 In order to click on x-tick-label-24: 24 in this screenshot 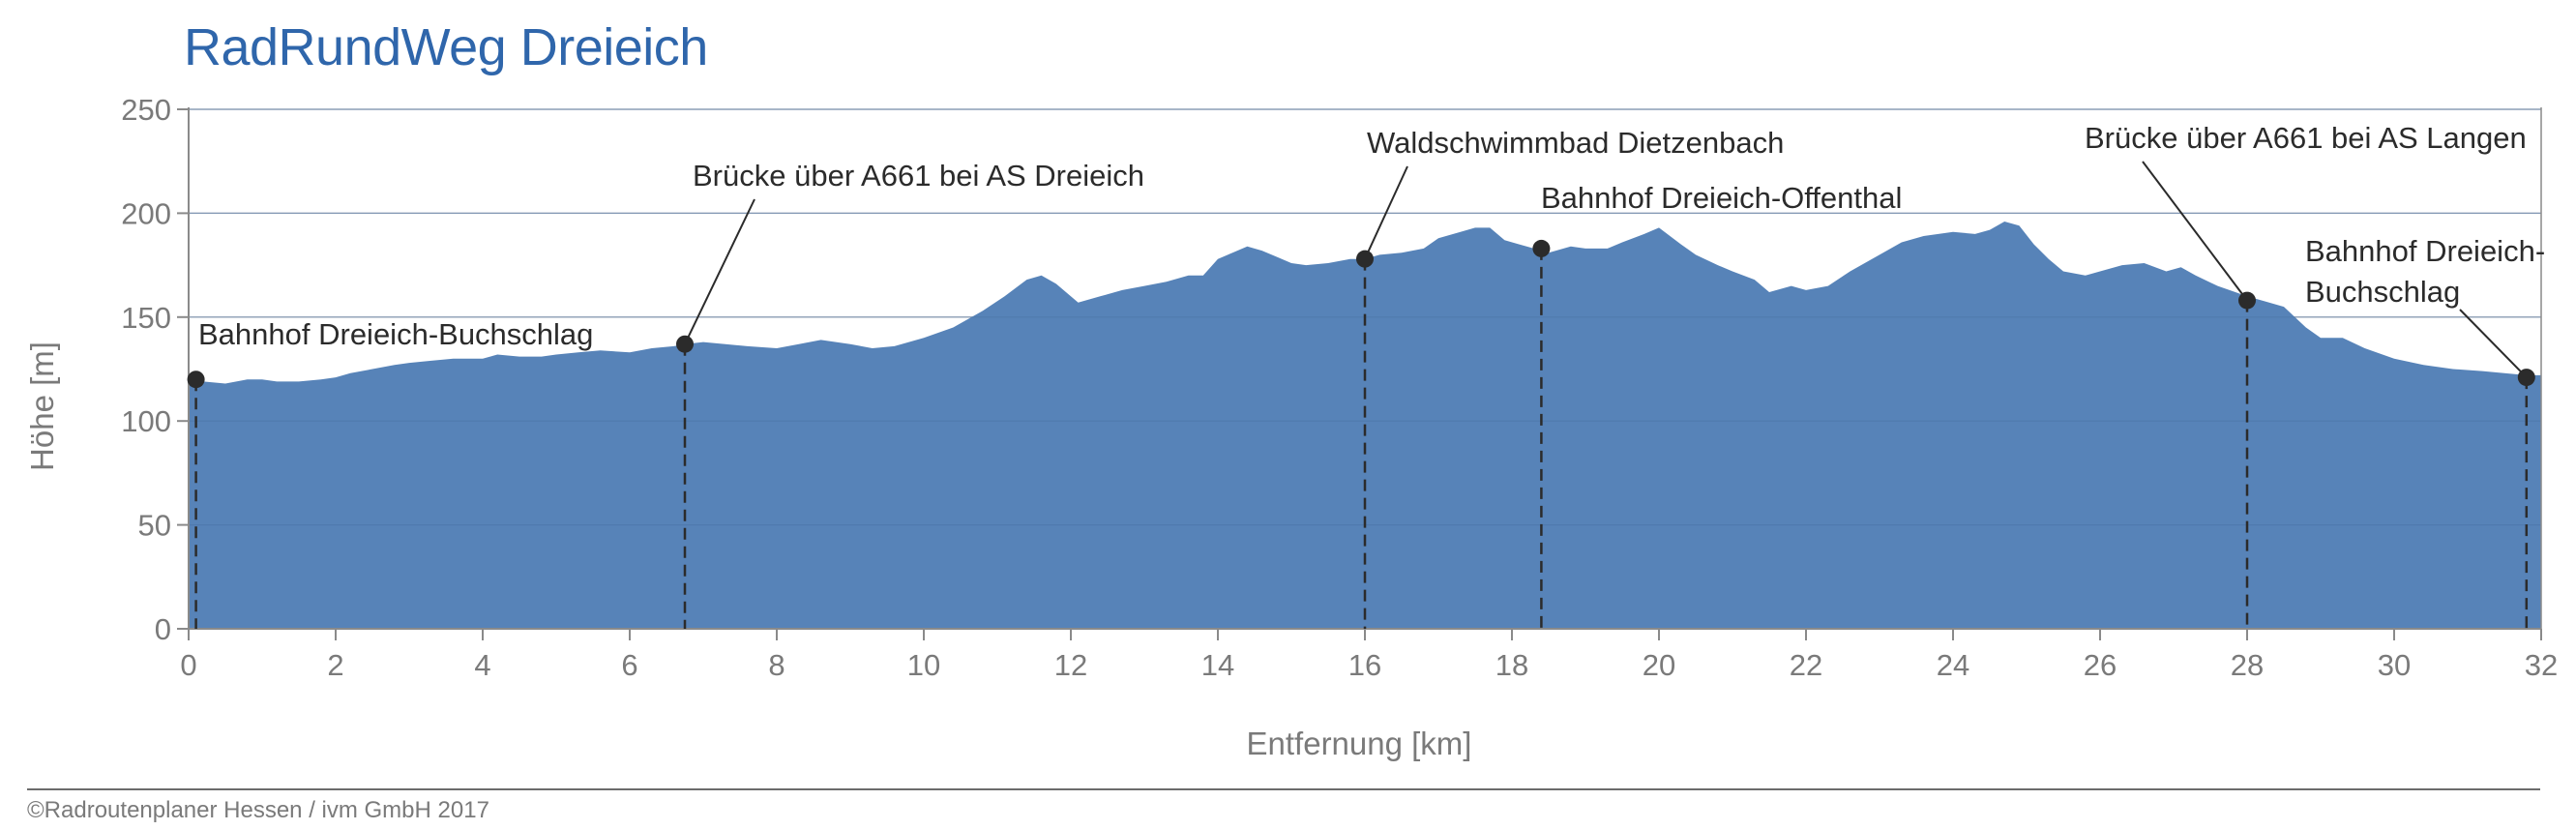, I will do `click(1953, 665)`.